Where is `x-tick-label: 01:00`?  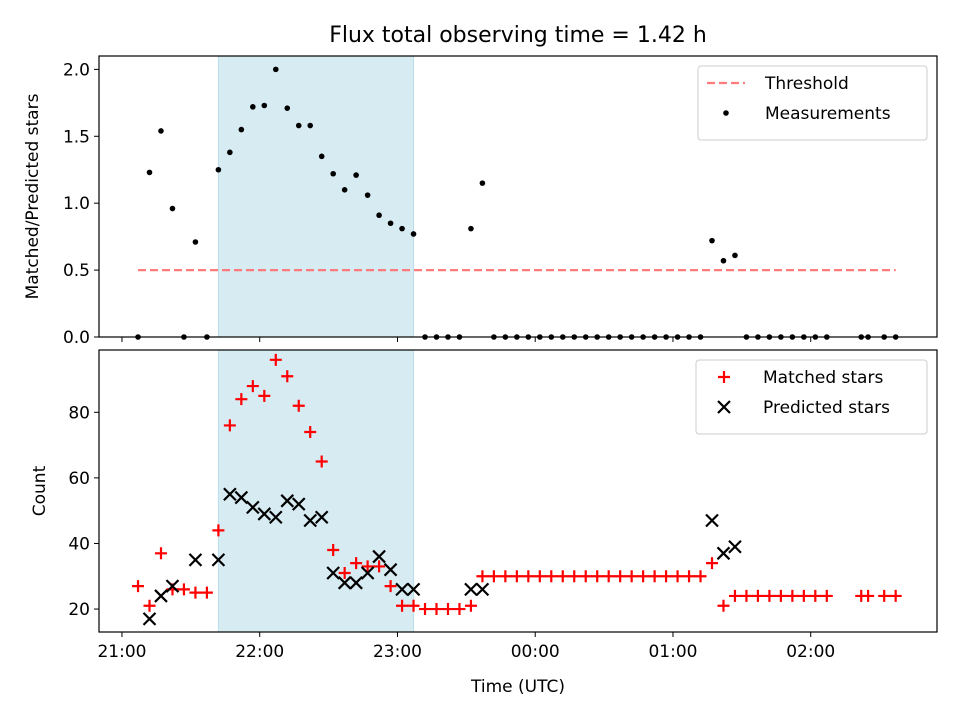 x-tick-label: 01:00 is located at coordinates (672, 652).